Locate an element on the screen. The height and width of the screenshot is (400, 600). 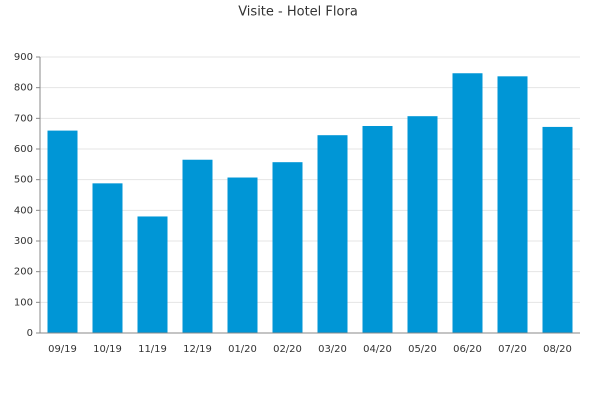
y-tick-label: 0 is located at coordinates (30, 333).